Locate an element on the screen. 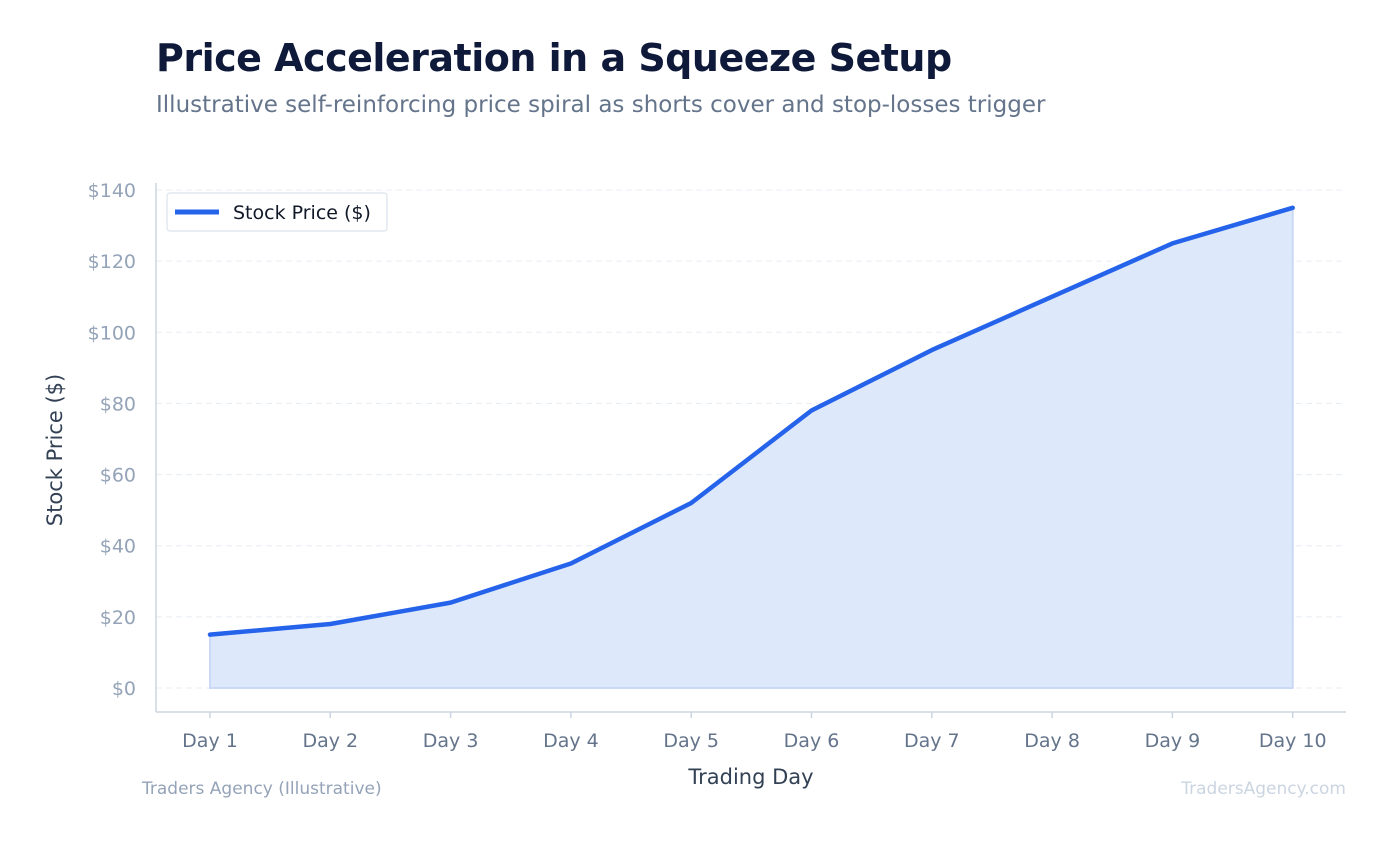 The image size is (1391, 845). x-tick-label: Day 8 is located at coordinates (1052, 741).